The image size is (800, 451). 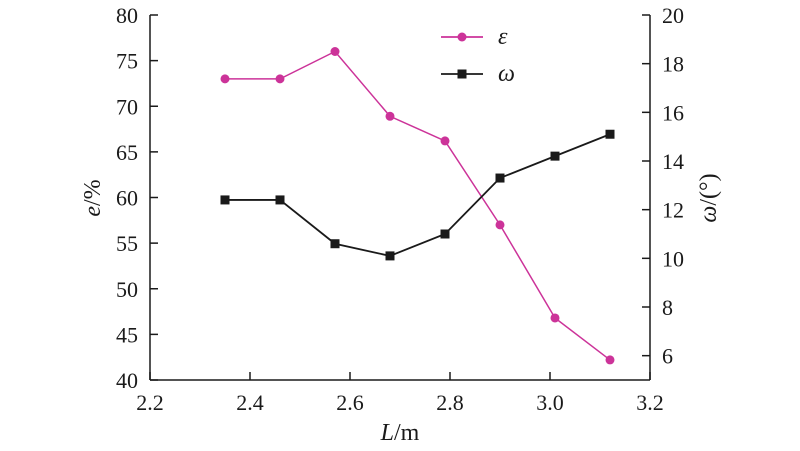 What do you see at coordinates (462, 74) in the screenshot?
I see `legend-marker-omega` at bounding box center [462, 74].